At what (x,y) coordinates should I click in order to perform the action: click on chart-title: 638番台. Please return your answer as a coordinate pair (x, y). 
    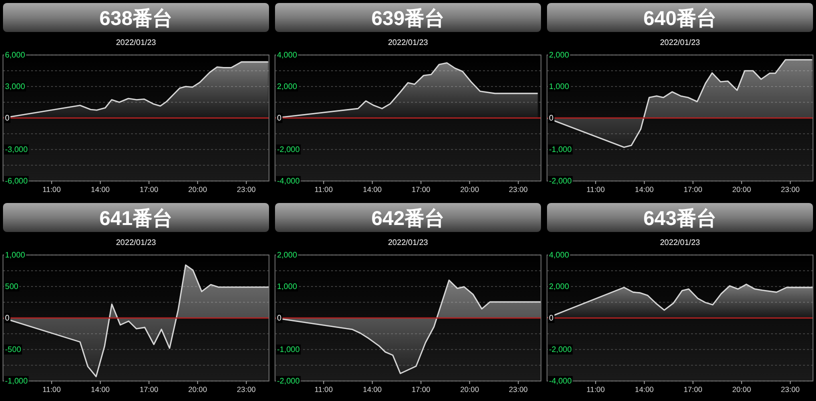
    Looking at the image, I should click on (136, 18).